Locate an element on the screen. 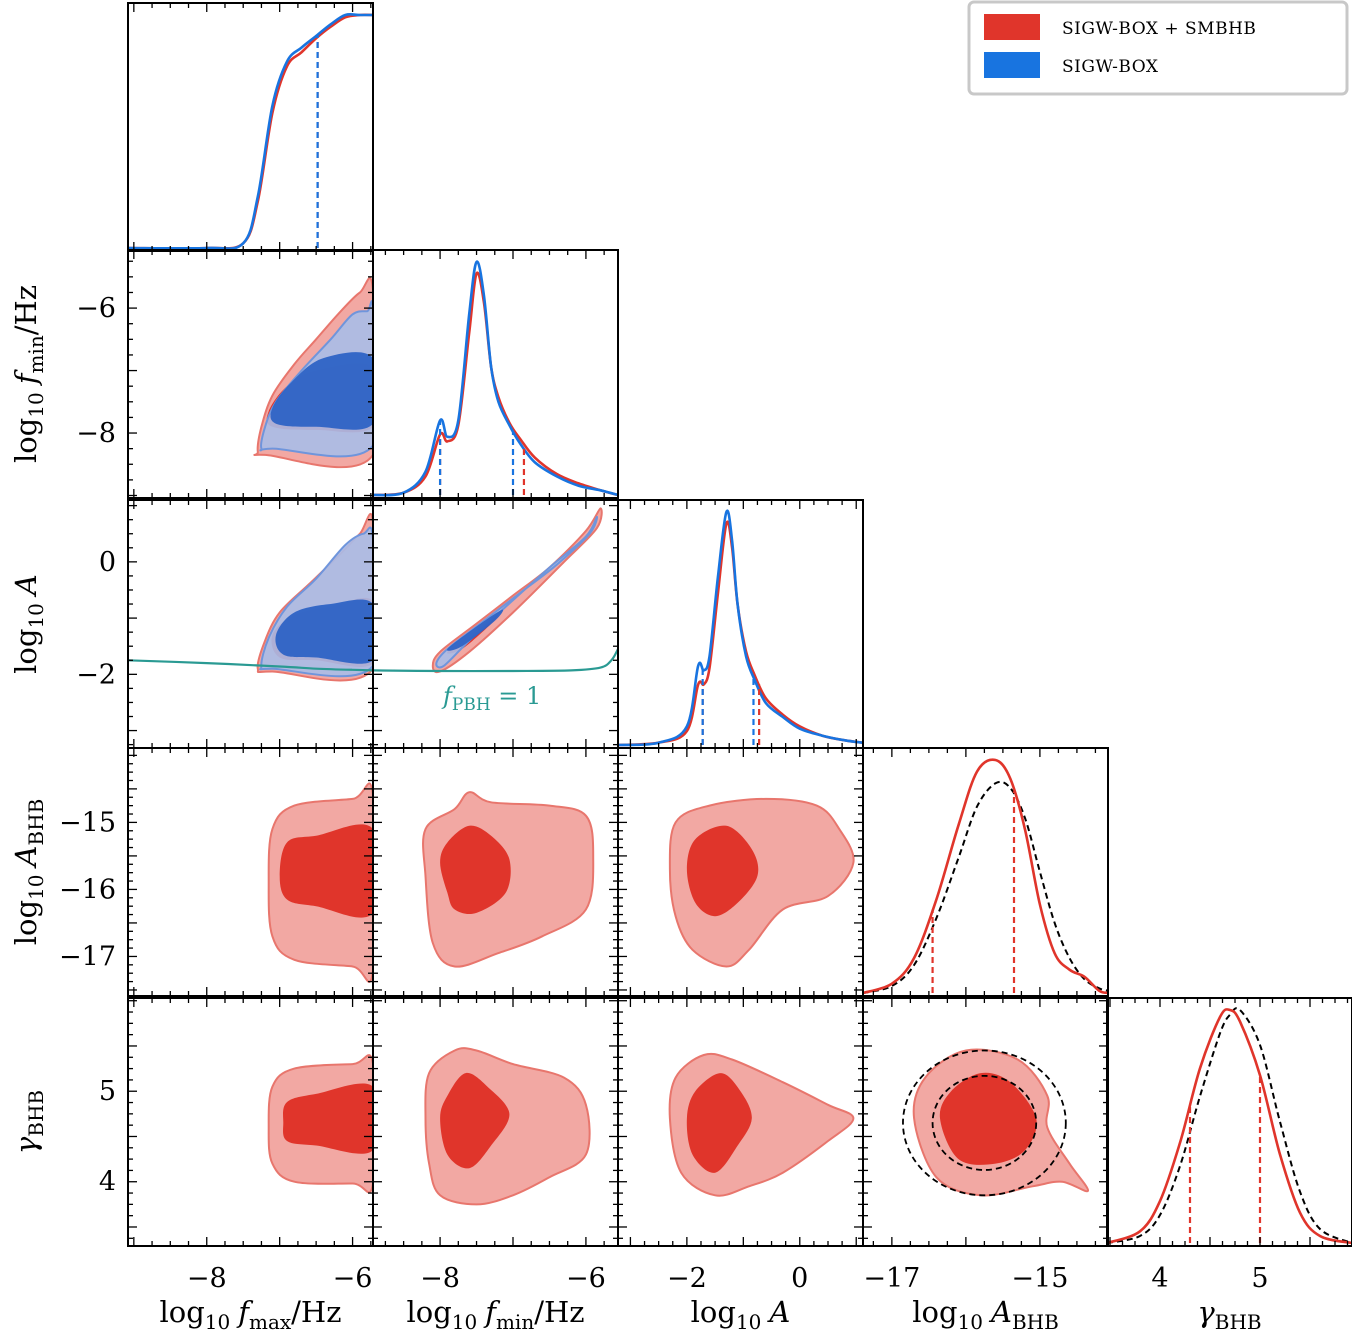 This screenshot has width=1352, height=1332. legend: SIGW-BOX + SMBHB SIGW-BOX is located at coordinates (1158, 48).